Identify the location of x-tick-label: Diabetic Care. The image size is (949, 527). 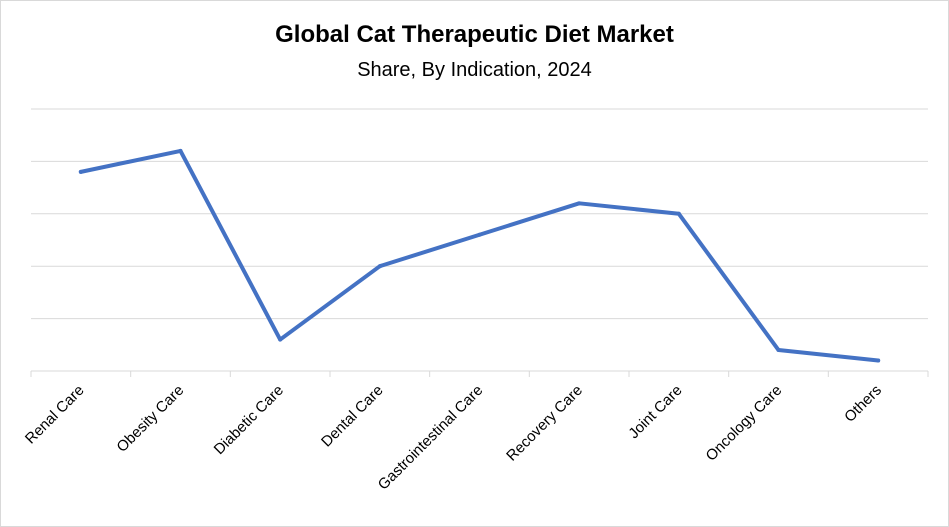
(249, 420).